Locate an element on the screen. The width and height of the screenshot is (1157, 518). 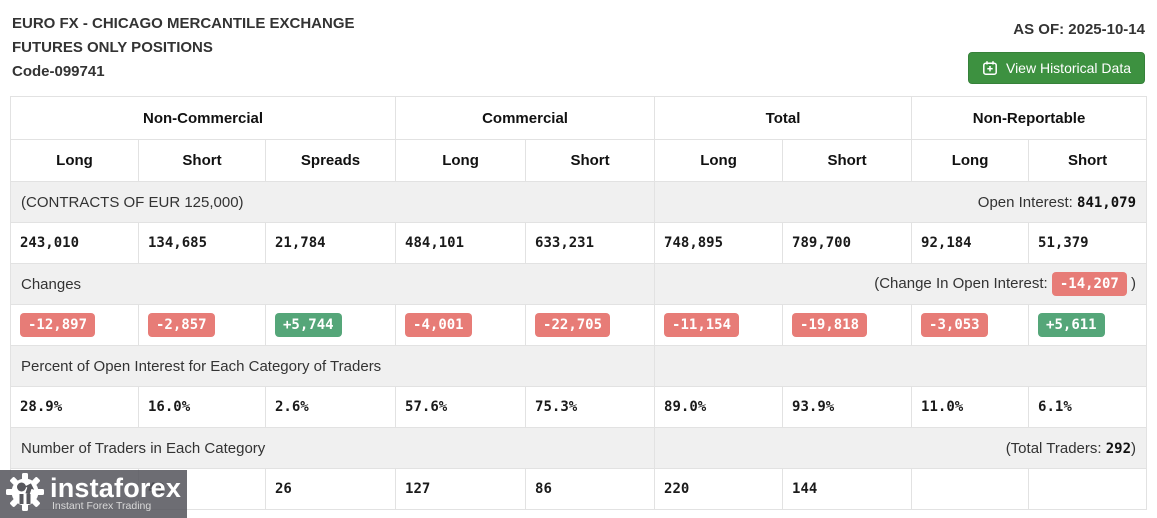
subheader-nr-short: Short is located at coordinates (1088, 160).